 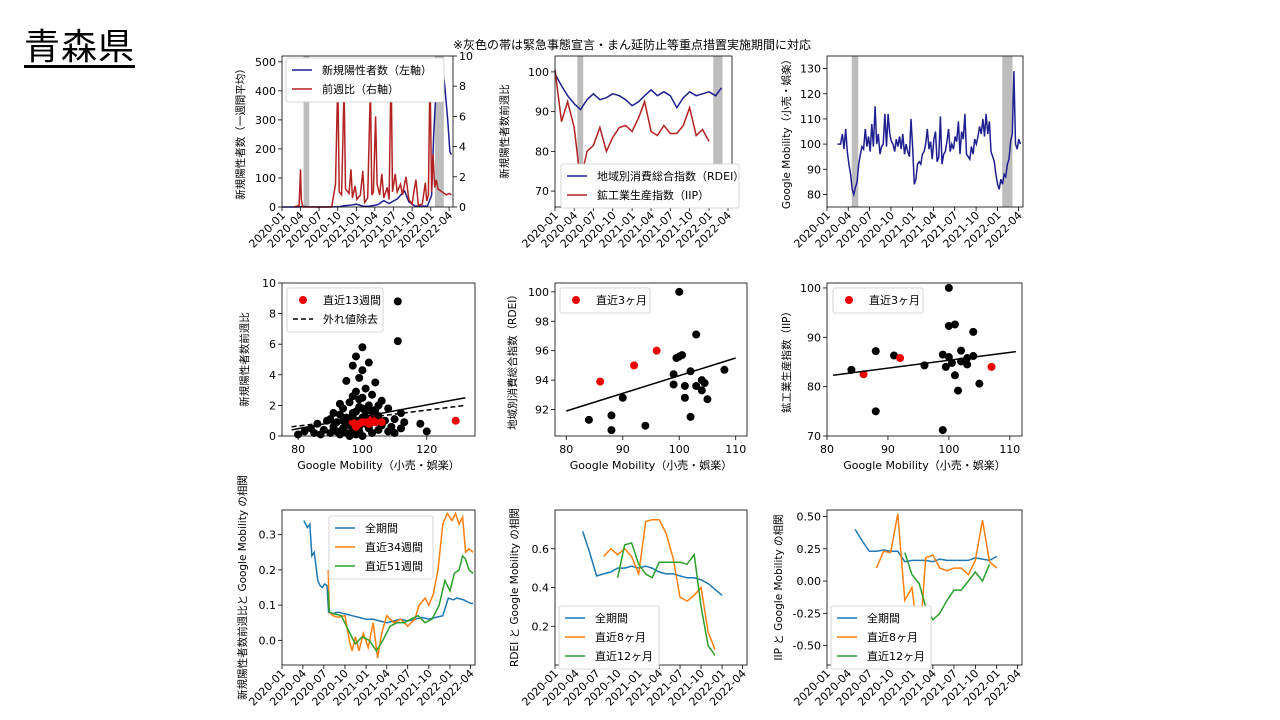 What do you see at coordinates (394, 547) in the screenshot?
I see `legend-label: 直近34週間` at bounding box center [394, 547].